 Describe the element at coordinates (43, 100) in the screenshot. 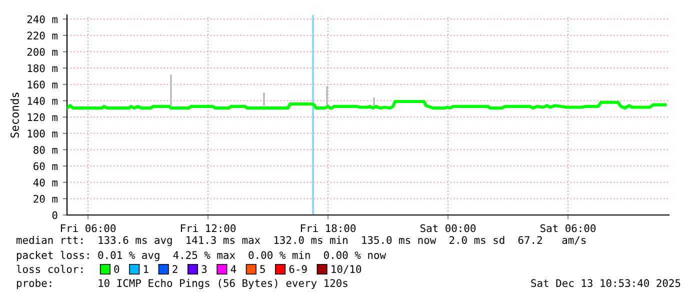

I see `y-tick-label: 140 m` at that location.